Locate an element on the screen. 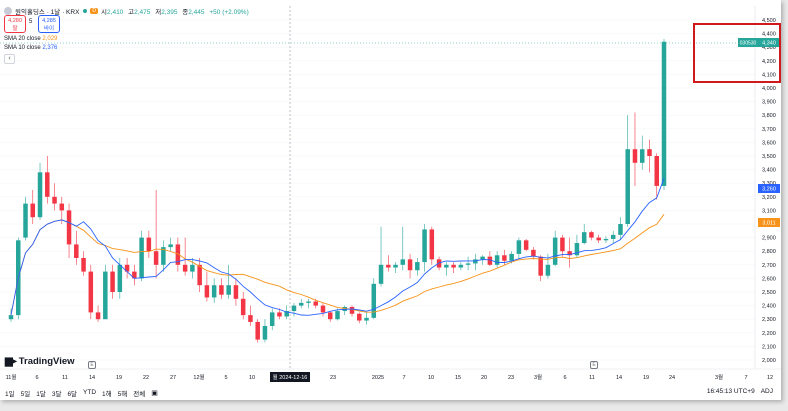 This screenshot has width=788, height=411. timeframe-all: 전체 is located at coordinates (139, 394).